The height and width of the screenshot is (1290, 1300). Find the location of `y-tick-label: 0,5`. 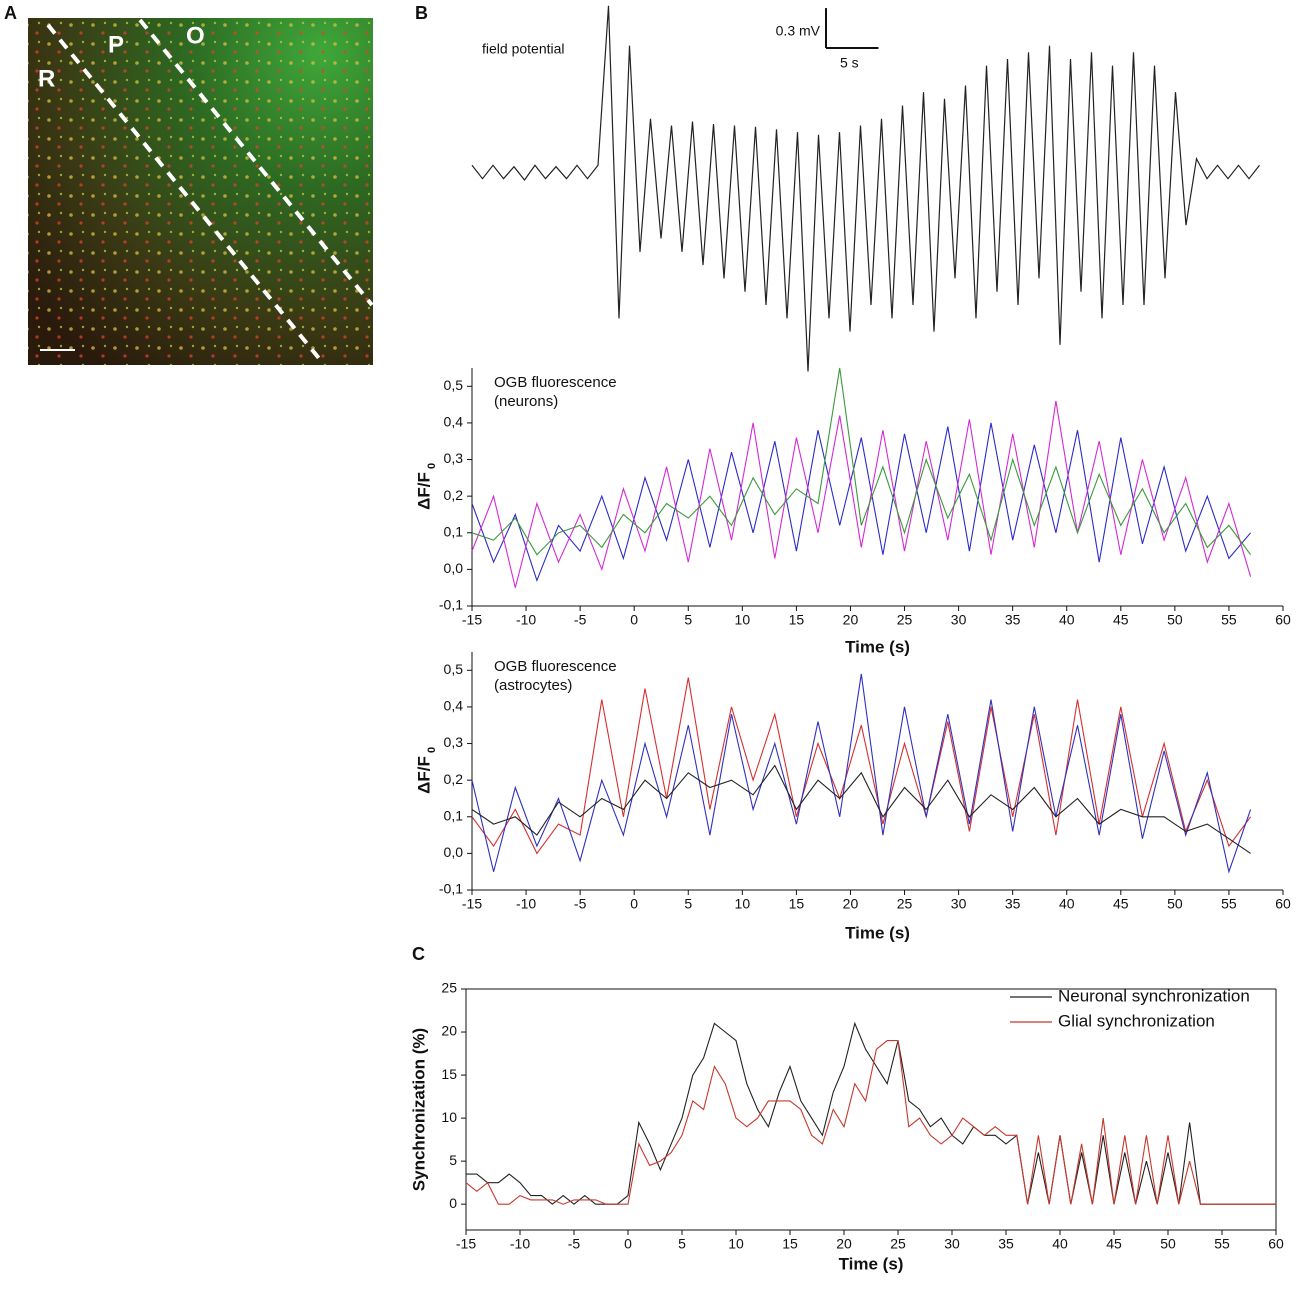

y-tick-label: 0,5 is located at coordinates (454, 385).